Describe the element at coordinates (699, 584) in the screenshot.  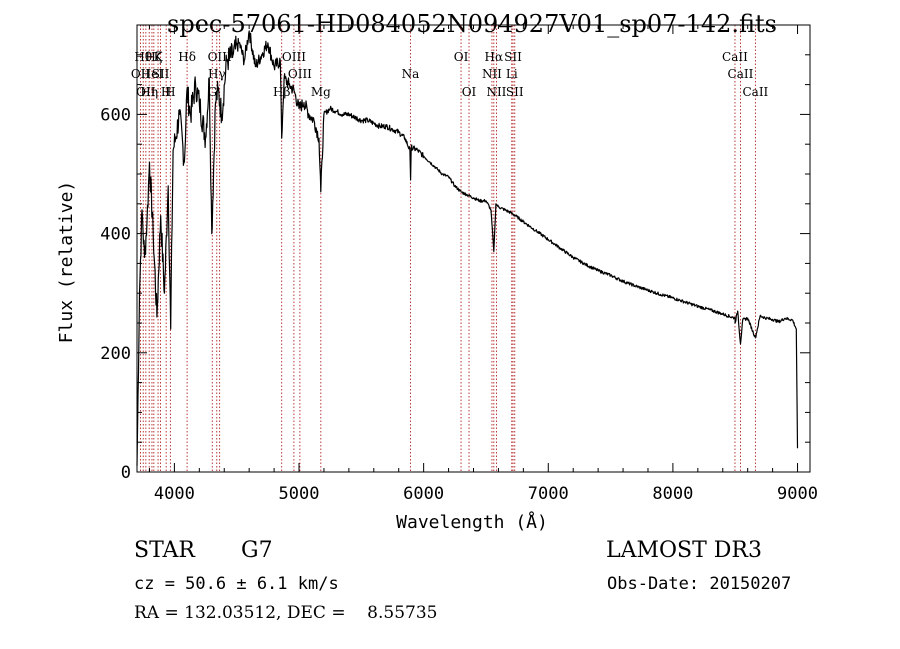
I see `observation-date: Obs-Date: 20150207` at that location.